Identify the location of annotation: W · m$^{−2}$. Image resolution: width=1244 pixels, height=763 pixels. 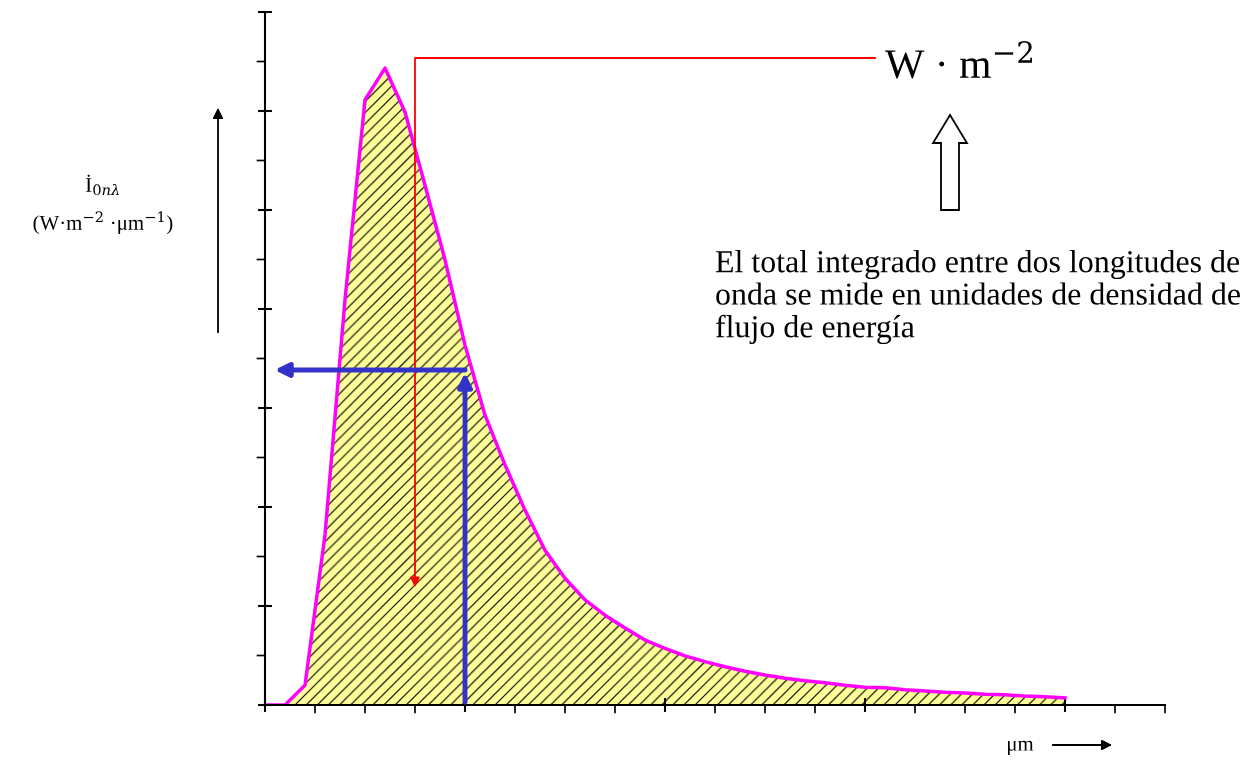
(958, 60).